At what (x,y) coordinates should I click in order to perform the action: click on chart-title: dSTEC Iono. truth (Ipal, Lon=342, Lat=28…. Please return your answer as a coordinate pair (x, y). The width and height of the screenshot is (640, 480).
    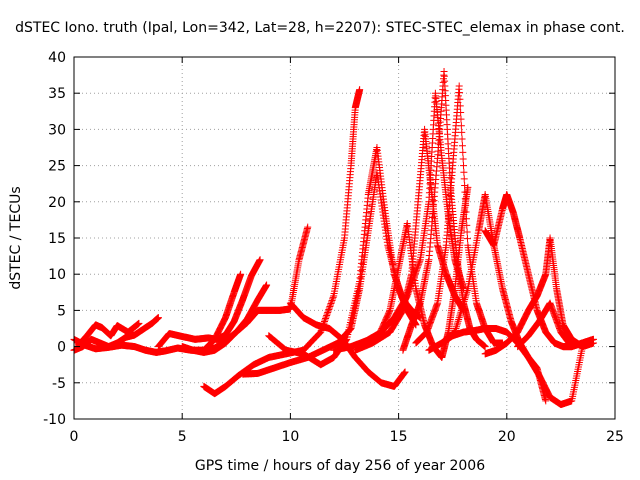
    Looking at the image, I should click on (320, 28).